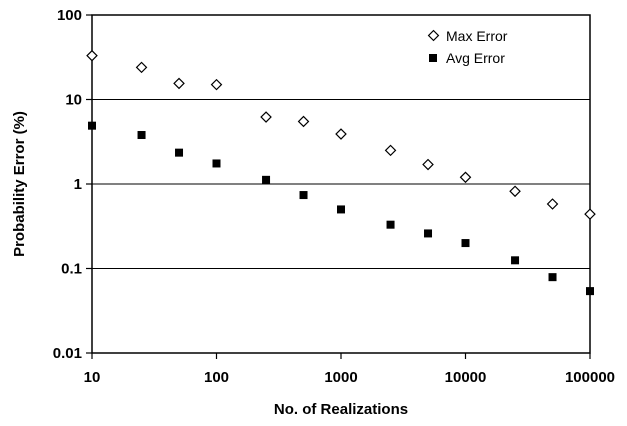 This screenshot has height=426, width=627. I want to click on x-tick-label: 100, so click(216, 377).